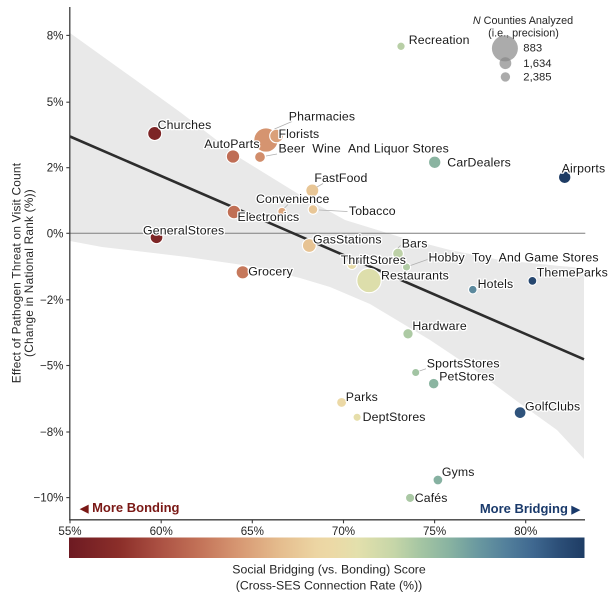 This screenshot has height=596, width=615. I want to click on svg-text: −8%, so click(52, 432).